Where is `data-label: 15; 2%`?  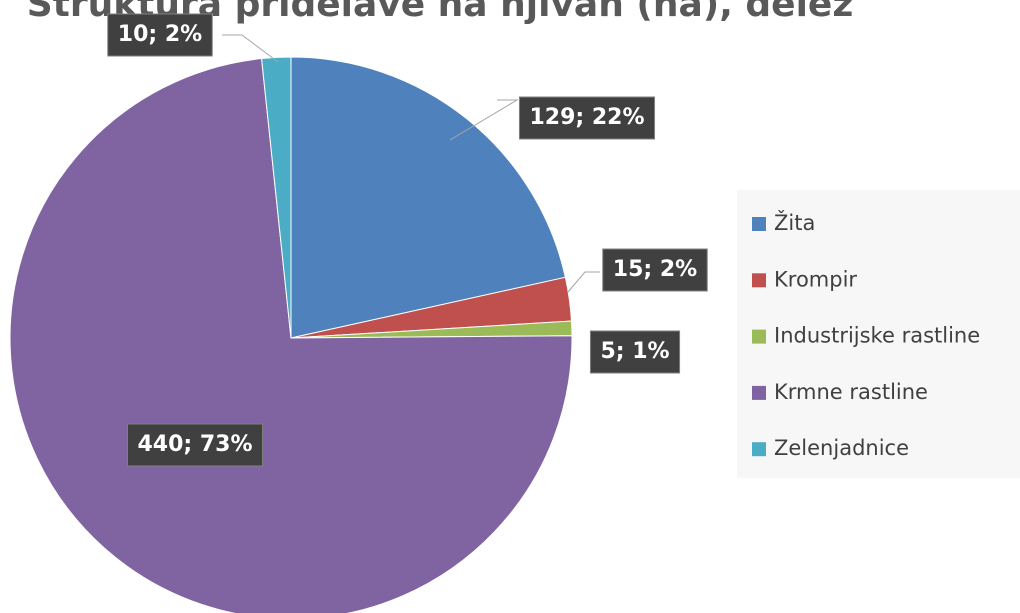 data-label: 15; 2% is located at coordinates (655, 269).